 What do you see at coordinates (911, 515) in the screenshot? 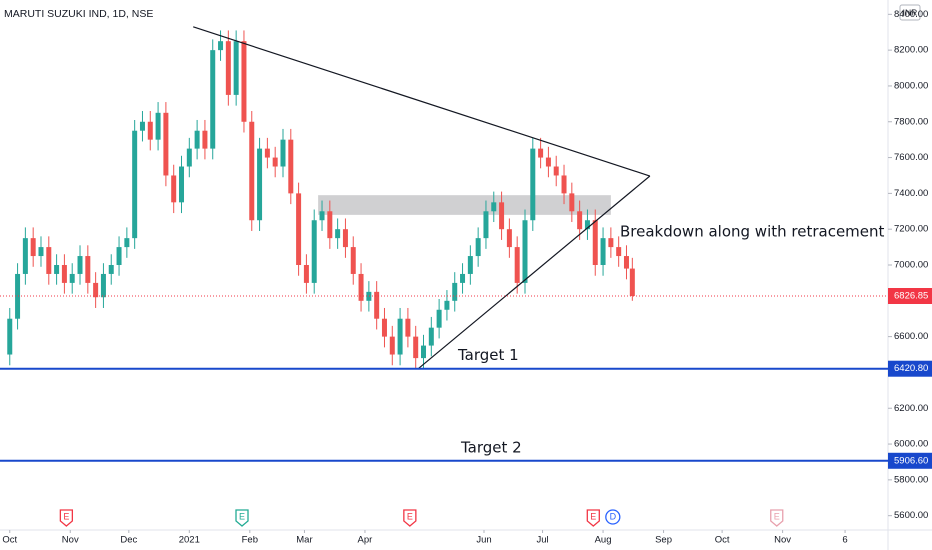
I see `y-tick-label: 5600.00` at bounding box center [911, 515].